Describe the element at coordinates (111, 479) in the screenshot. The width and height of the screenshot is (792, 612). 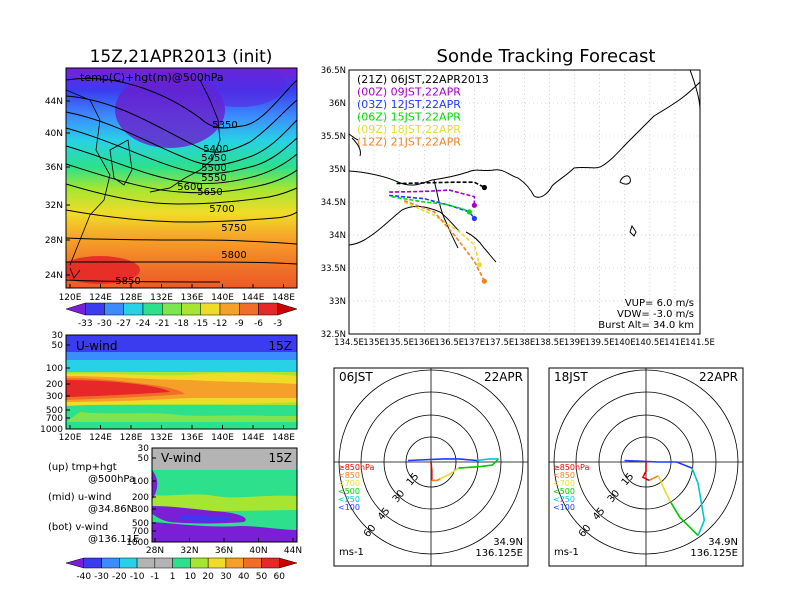
I see `panel-note-line2: @500hPa` at that location.